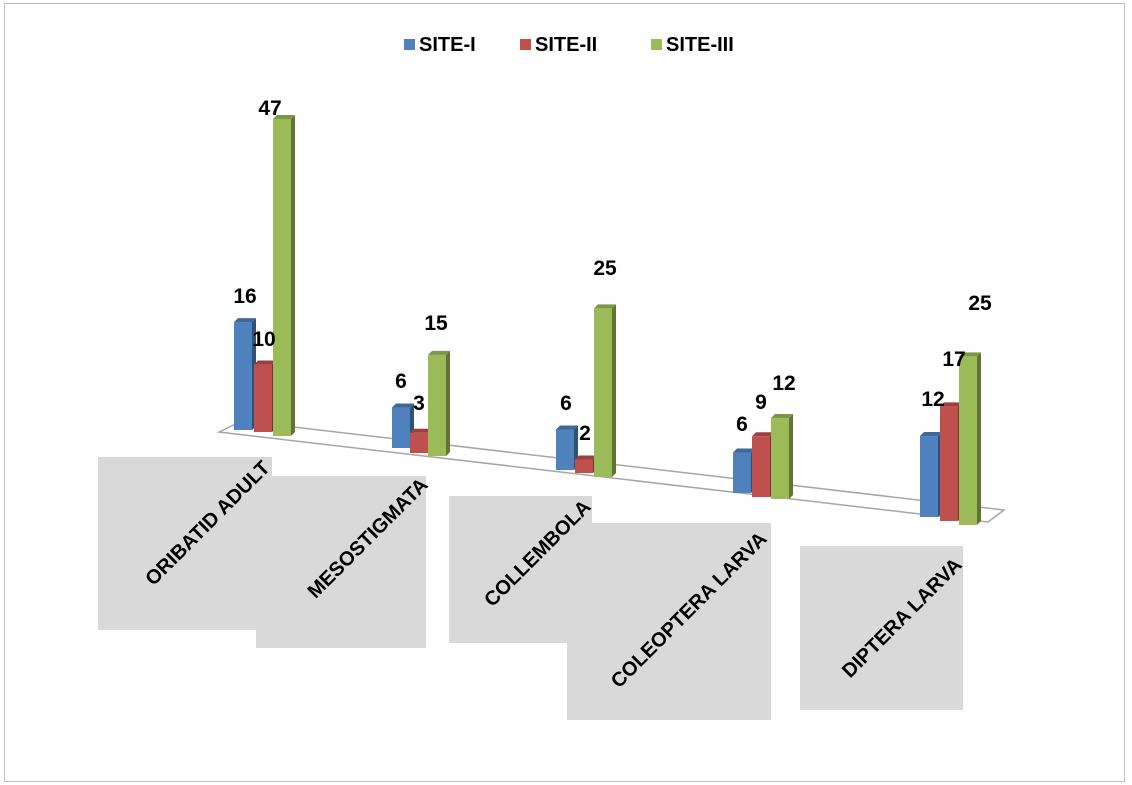  I want to click on legend-label: SITE-III, so click(700, 45).